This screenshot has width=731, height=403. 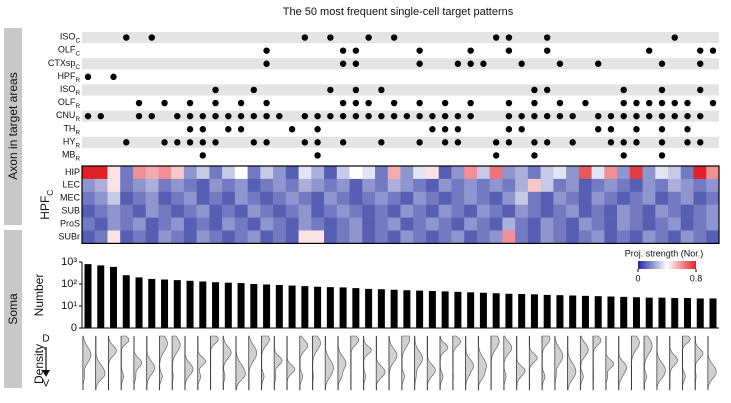 What do you see at coordinates (72, 172) in the screenshot?
I see `heatmap-row-label: HIP` at bounding box center [72, 172].